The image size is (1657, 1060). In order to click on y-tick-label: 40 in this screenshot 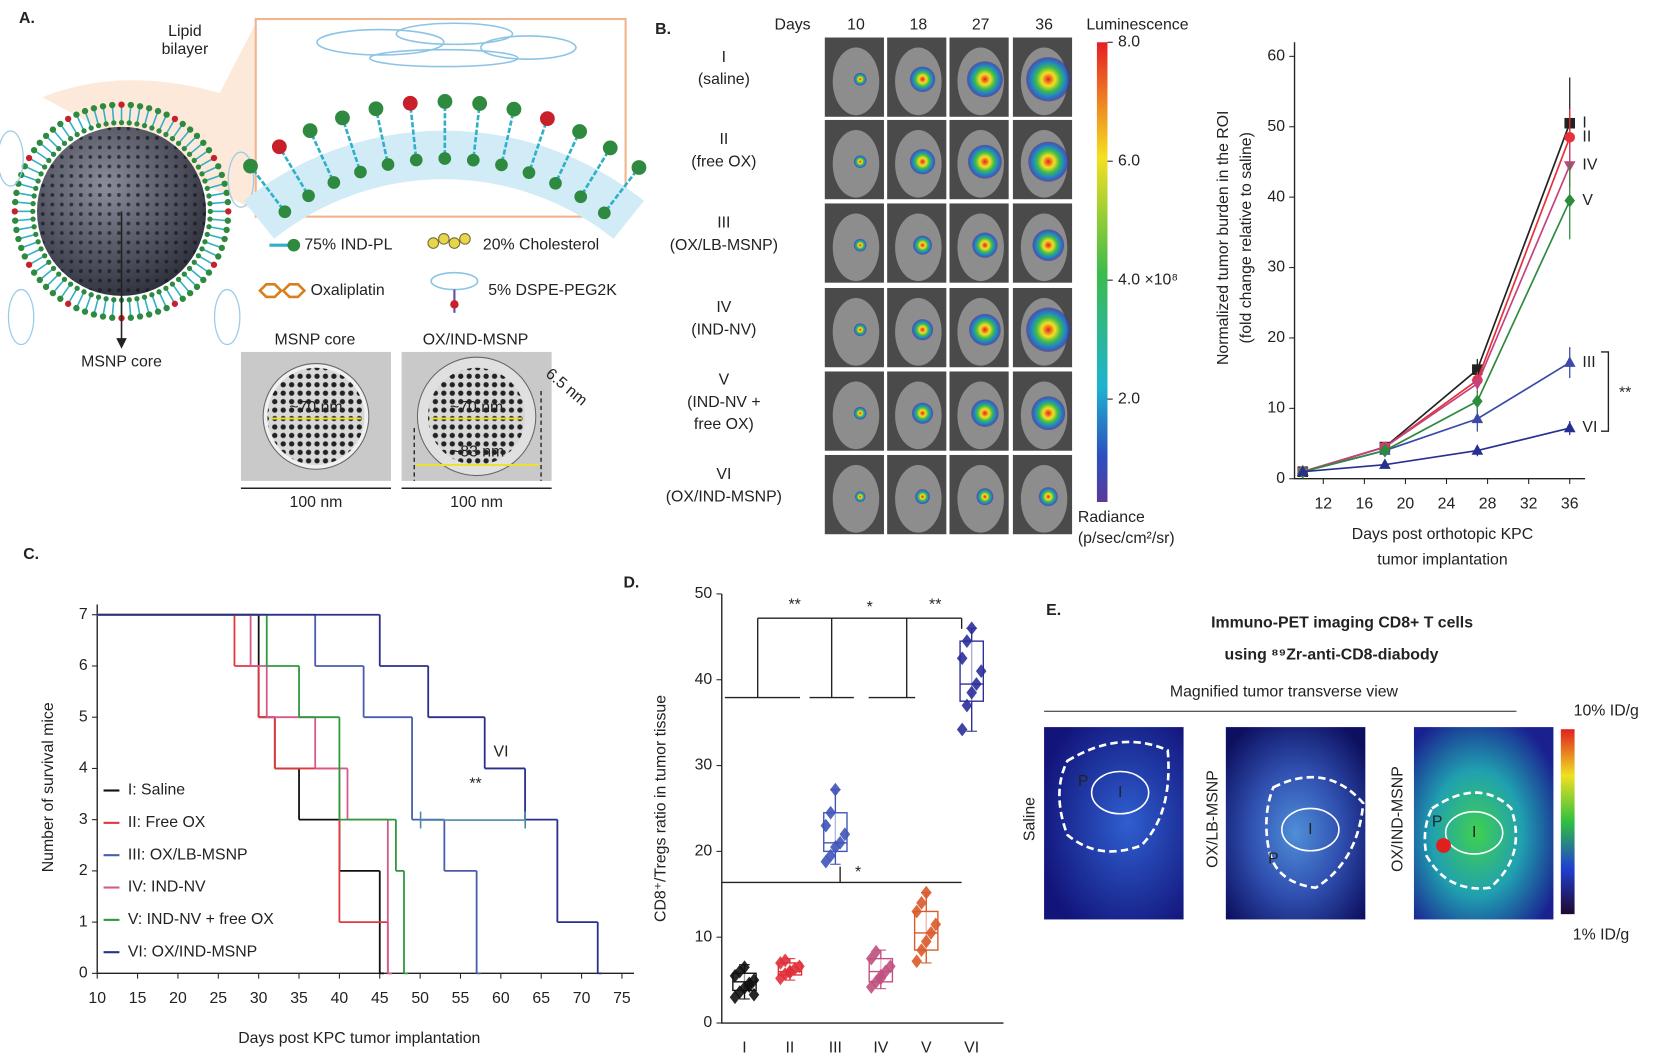, I will do `click(1276, 196)`.